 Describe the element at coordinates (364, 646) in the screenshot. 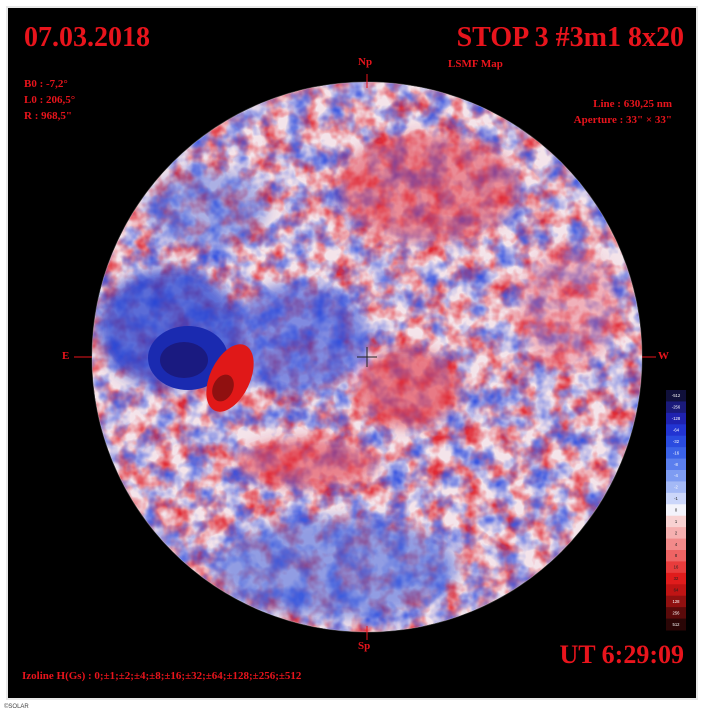

I see `south-pole-label: Sp` at that location.